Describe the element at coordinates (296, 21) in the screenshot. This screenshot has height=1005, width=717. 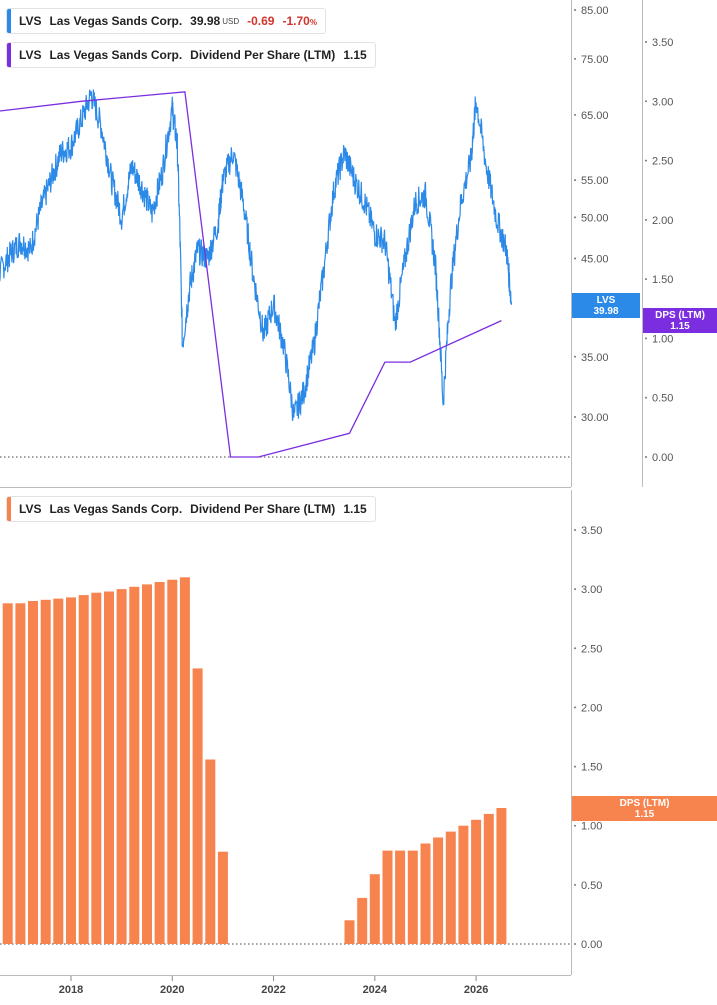
I see `price-legend-change-pct: -1.70` at that location.